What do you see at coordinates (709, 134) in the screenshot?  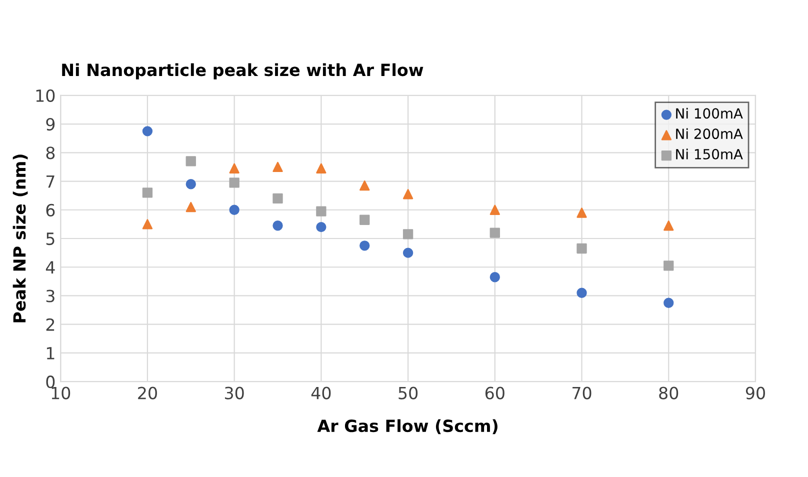 I see `legend-label: Ni 200mA` at bounding box center [709, 134].